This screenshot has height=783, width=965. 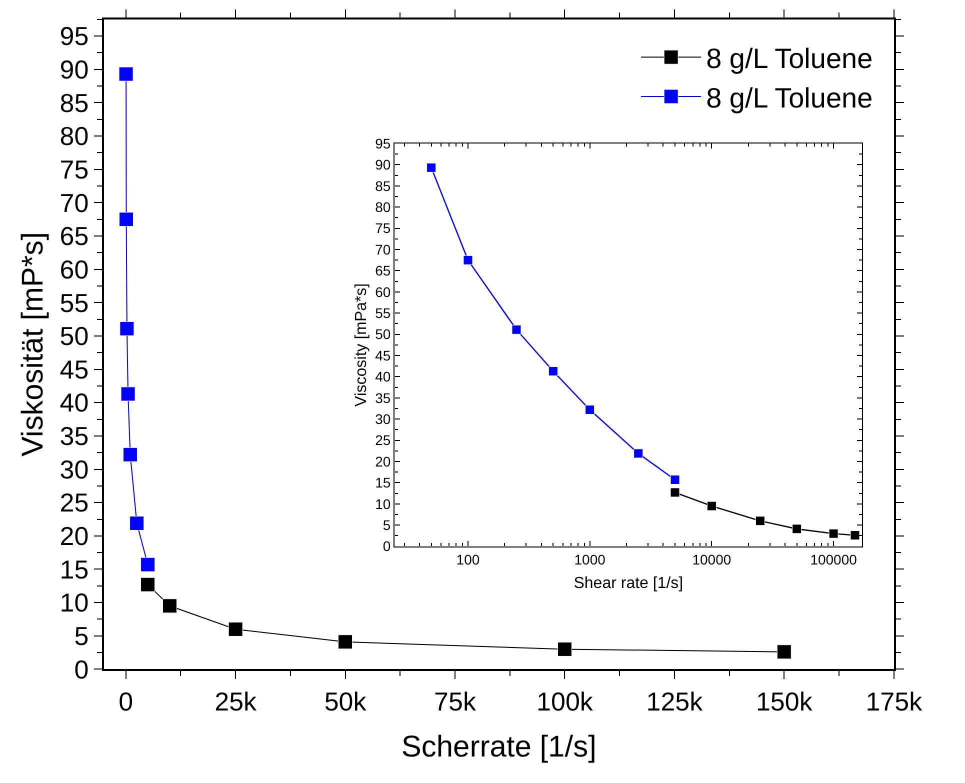 I want to click on x-axis-title: Scherrate [1/s], so click(x=498, y=747).